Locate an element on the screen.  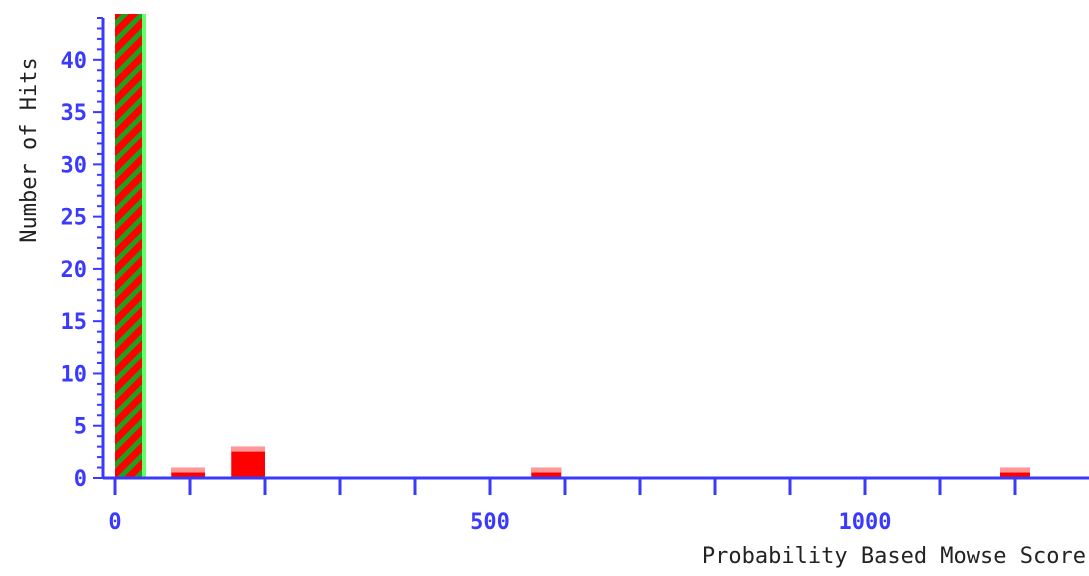
histogram-bar-0-edge is located at coordinates (144, 246).